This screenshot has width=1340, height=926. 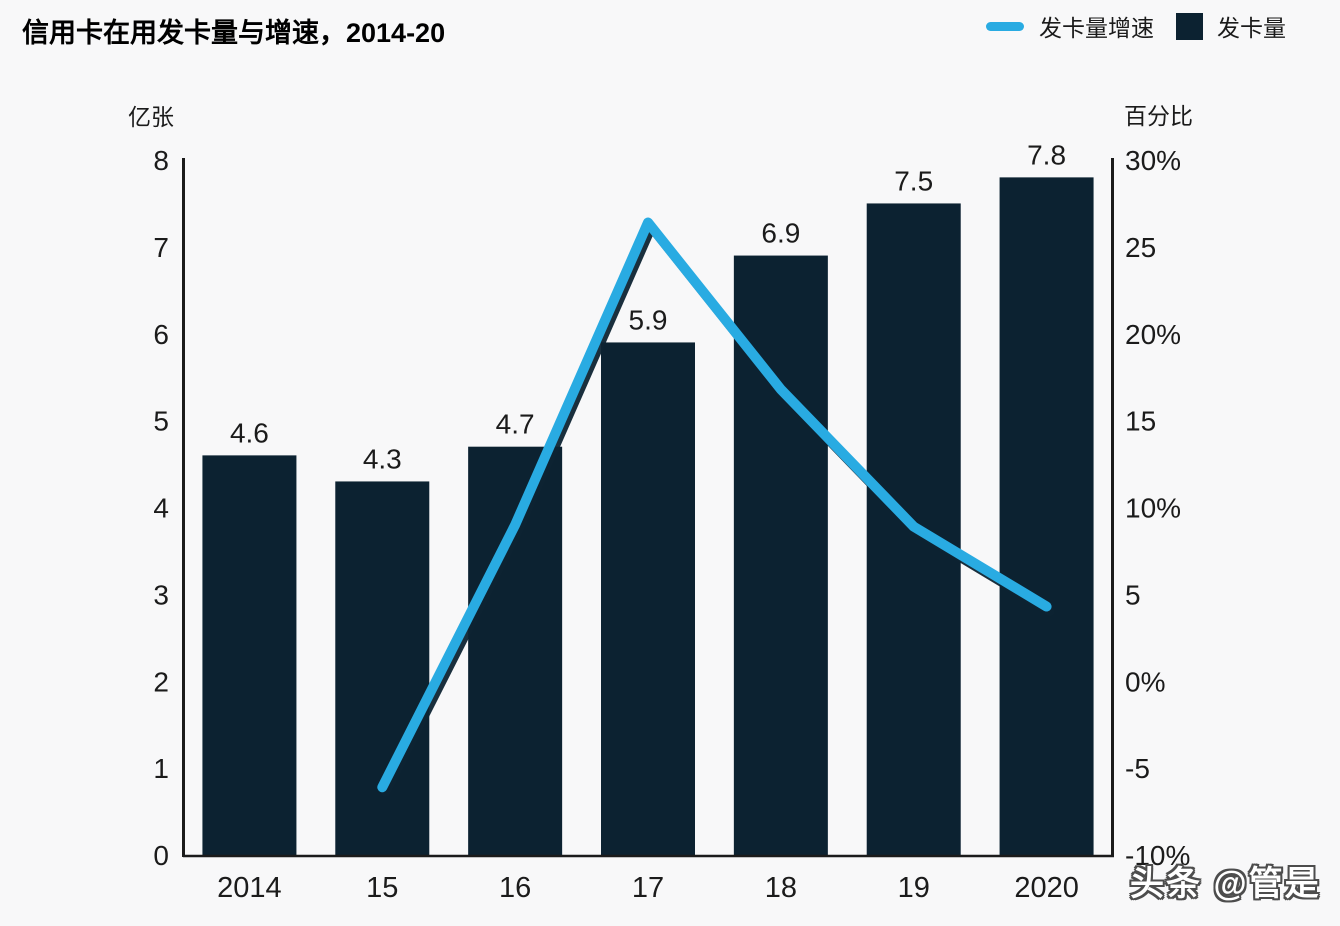 I want to click on left-axis-tick-label: 0, so click(x=161, y=855).